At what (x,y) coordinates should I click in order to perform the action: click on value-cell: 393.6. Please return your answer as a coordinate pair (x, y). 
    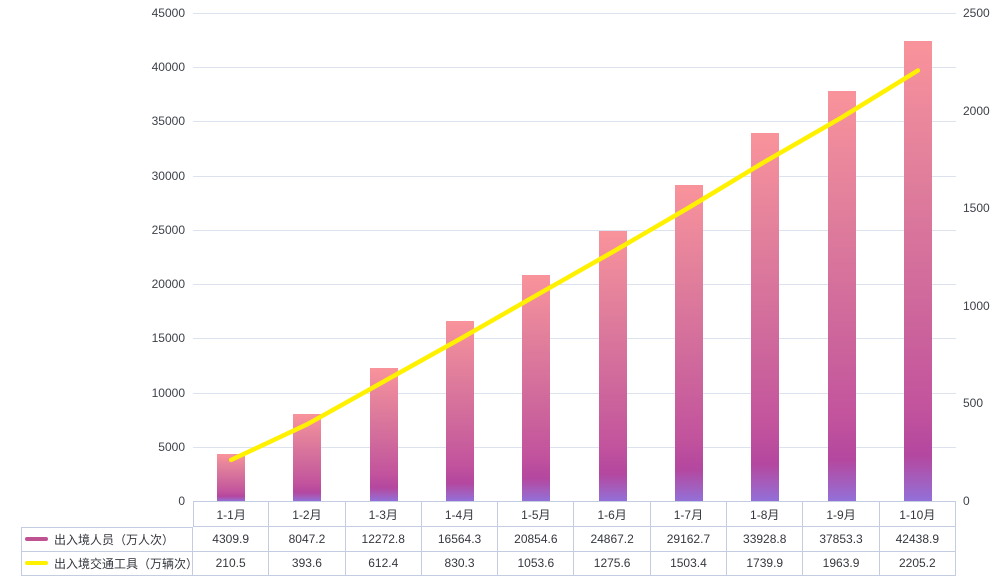
    Looking at the image, I should click on (307, 563).